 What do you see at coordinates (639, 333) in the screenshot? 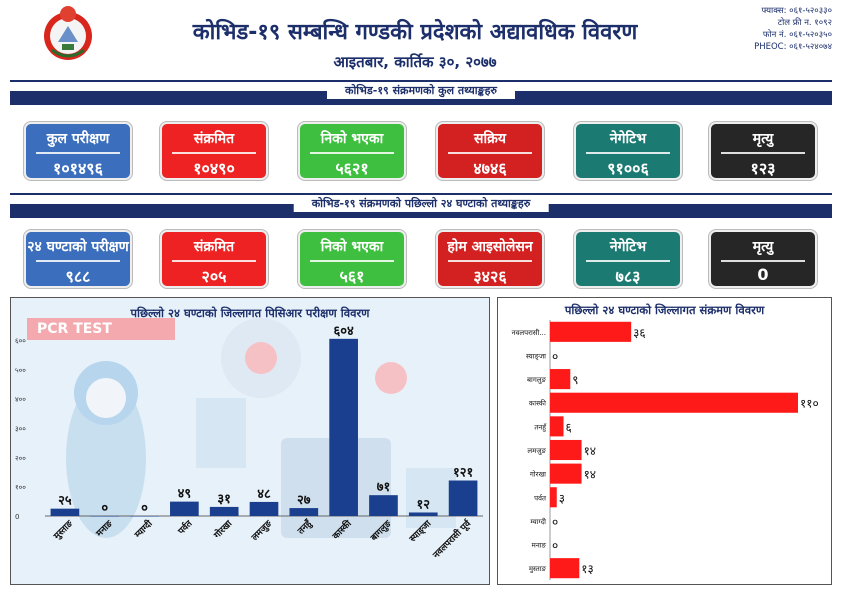
I see `infection-value-label: ३६` at bounding box center [639, 333].